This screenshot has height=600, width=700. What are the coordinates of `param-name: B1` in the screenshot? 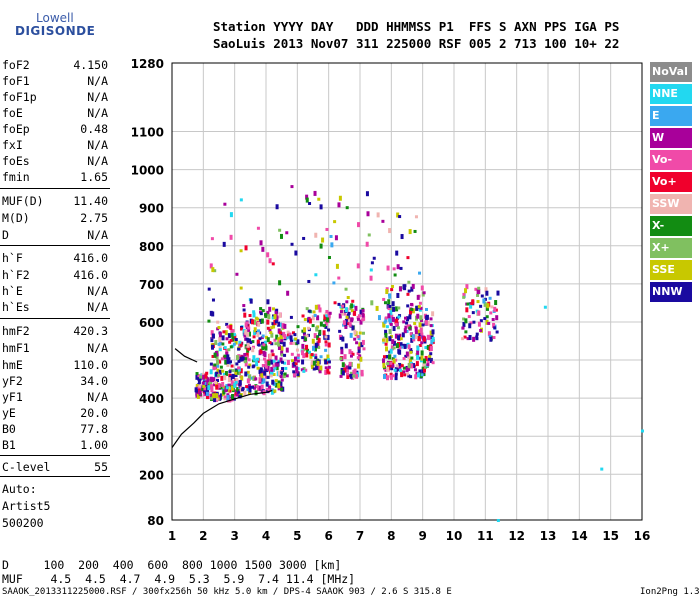 It's located at (9, 445).